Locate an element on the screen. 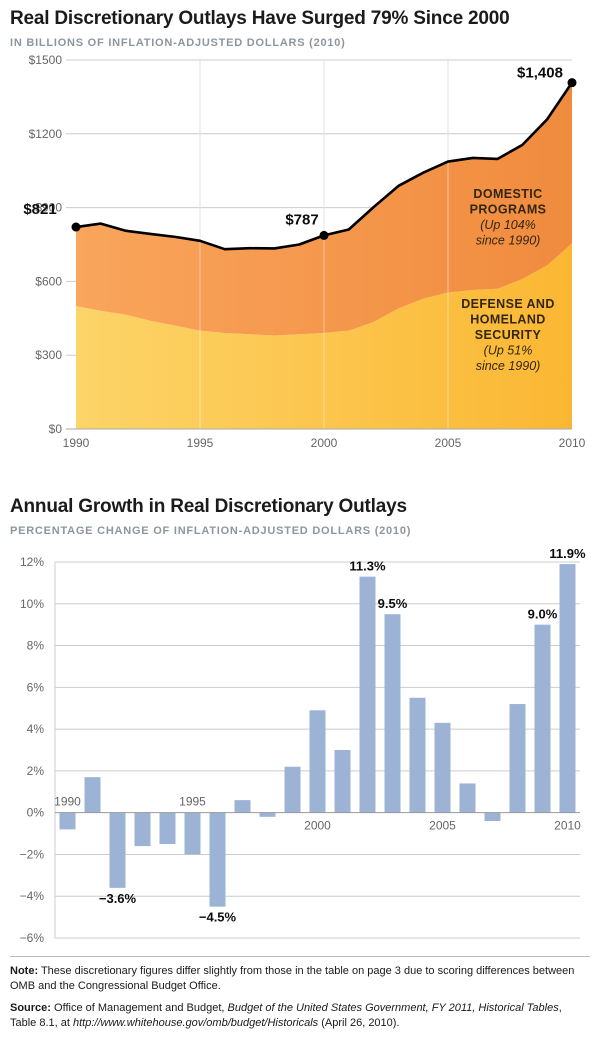 This screenshot has height=1038, width=600. bar-1990 is located at coordinates (67, 821).